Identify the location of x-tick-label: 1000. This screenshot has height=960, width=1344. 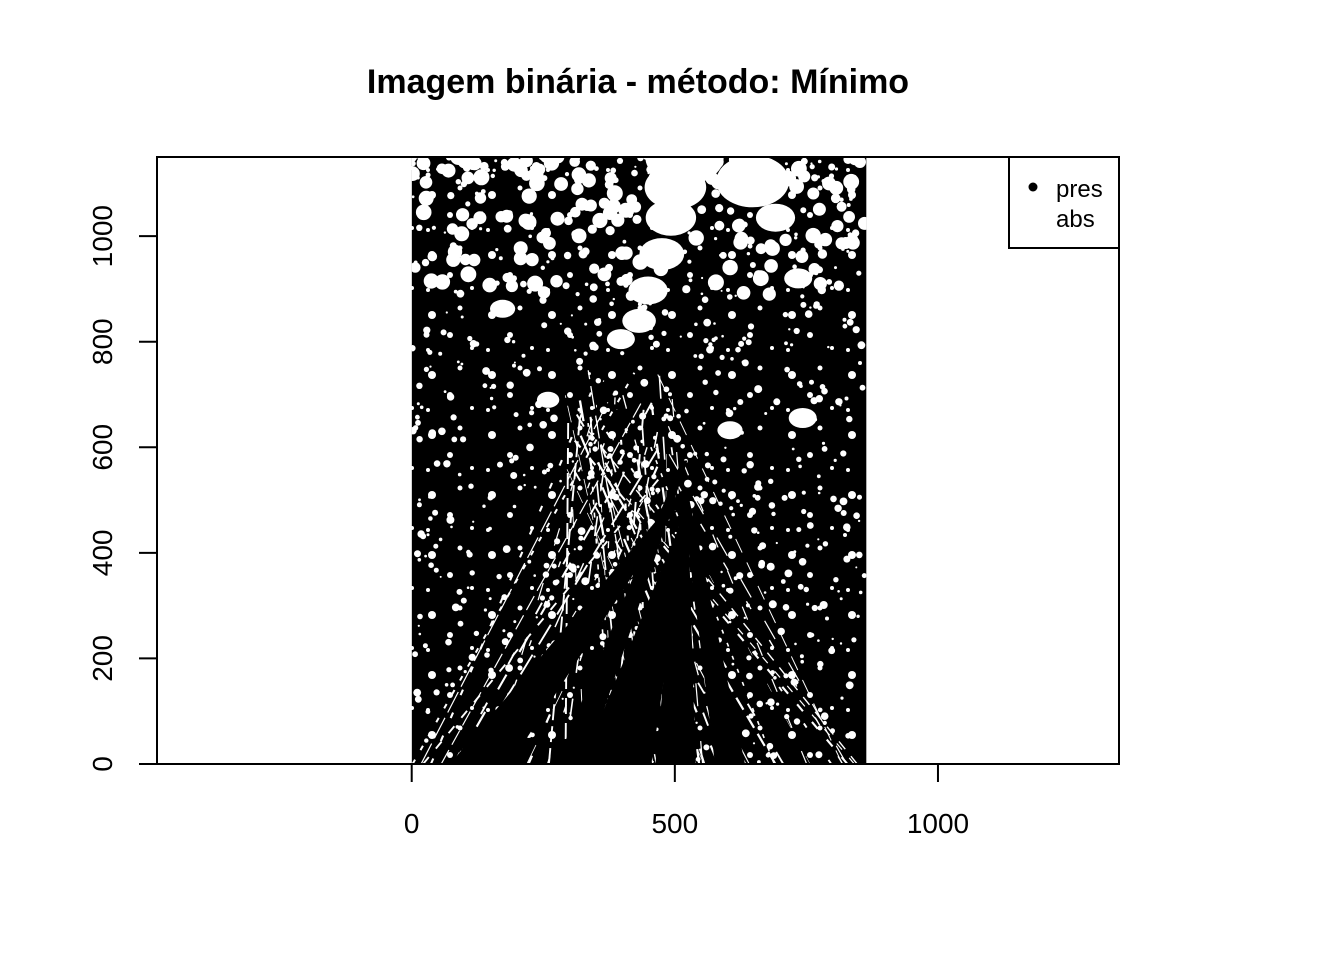
(938, 823).